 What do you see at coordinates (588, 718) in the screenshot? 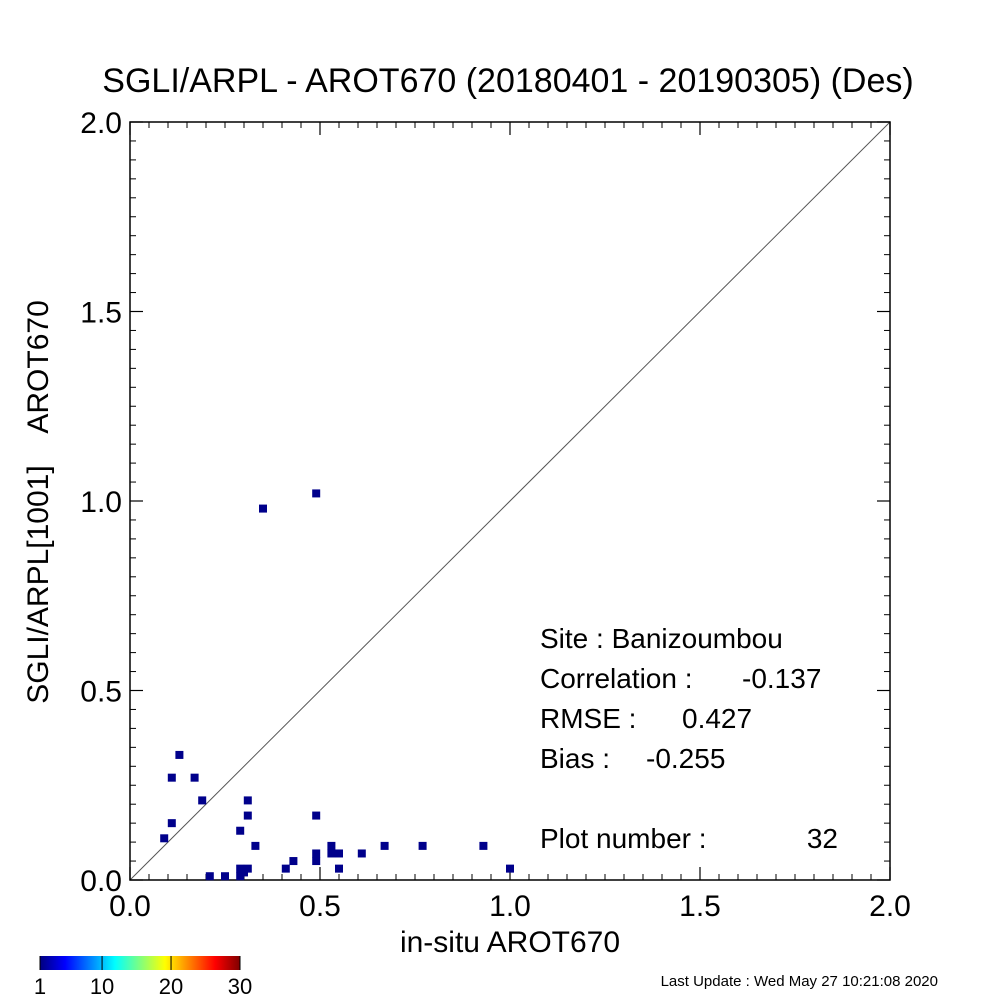
I see `stat-rmse-label: RMSE :` at bounding box center [588, 718].